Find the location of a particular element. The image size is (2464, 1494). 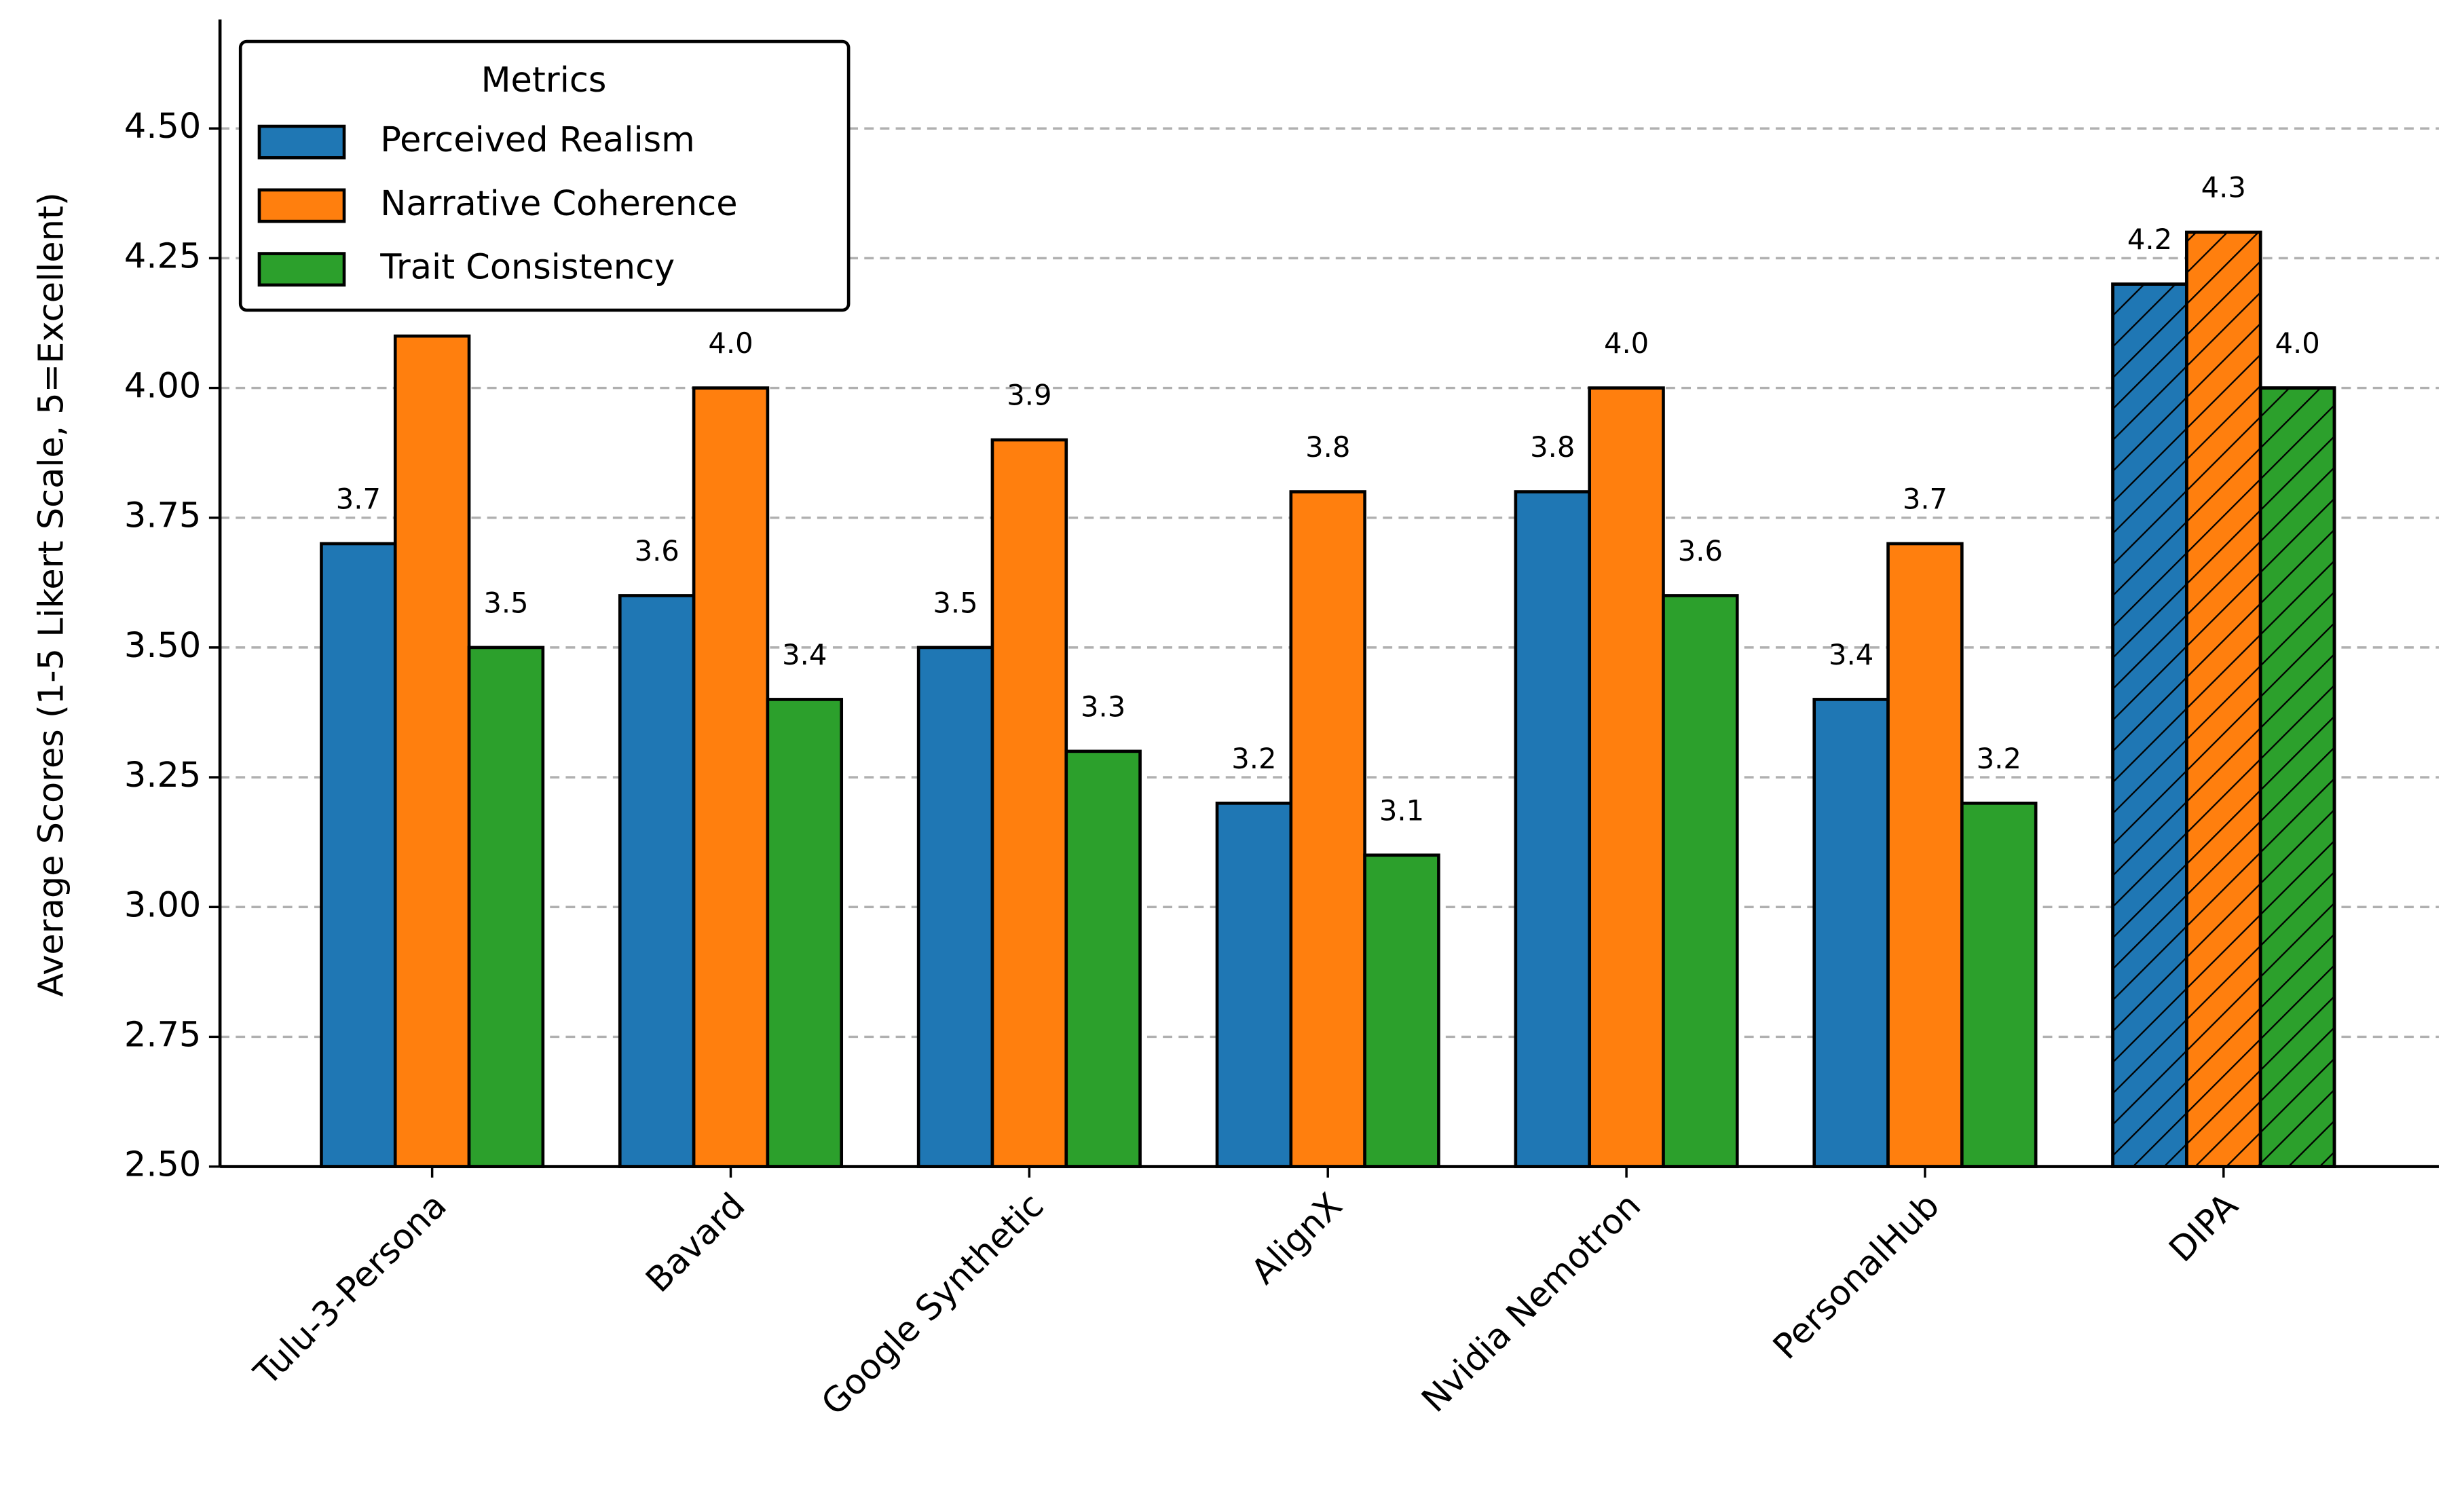

x-tick-label: Bavard is located at coordinates (696, 1243).